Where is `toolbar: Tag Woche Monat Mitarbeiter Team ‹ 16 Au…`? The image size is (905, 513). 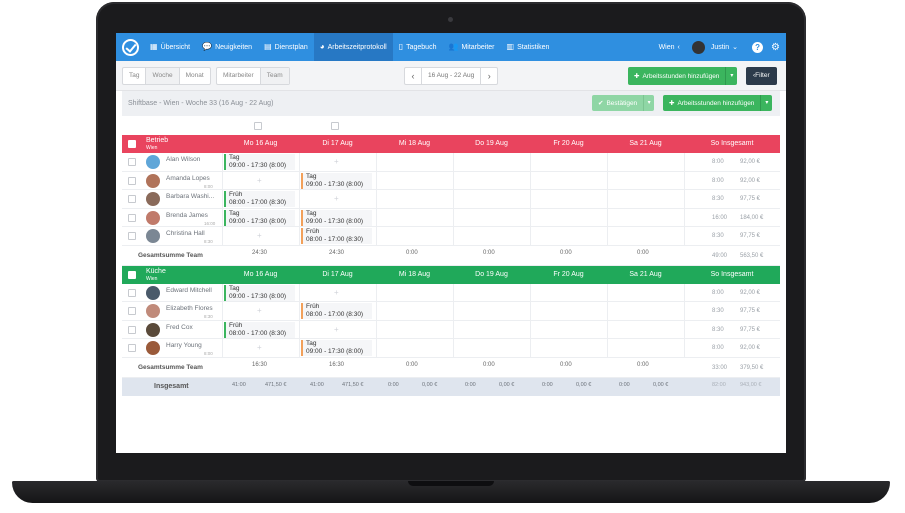 toolbar: Tag Woche Monat Mitarbeiter Team ‹ 16 Au… is located at coordinates (451, 76).